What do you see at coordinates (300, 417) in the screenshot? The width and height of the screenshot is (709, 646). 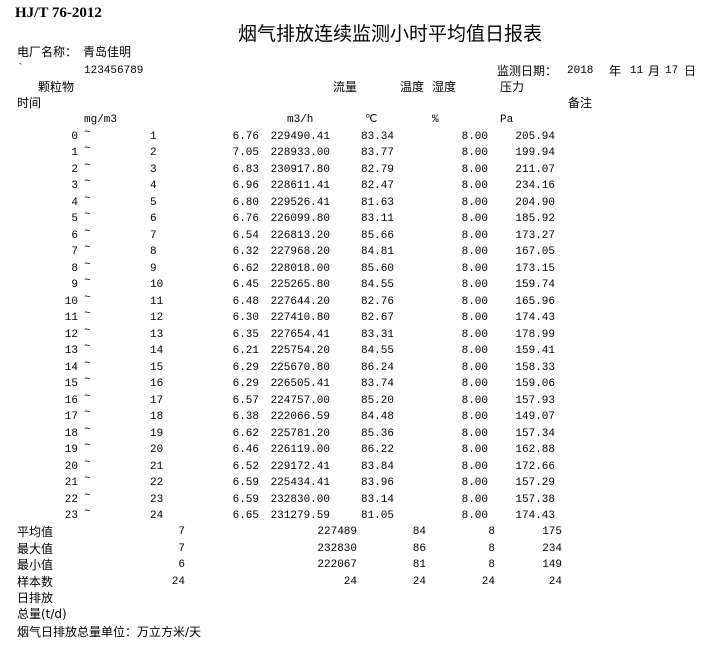 I see `flow-value: 222066.59` at bounding box center [300, 417].